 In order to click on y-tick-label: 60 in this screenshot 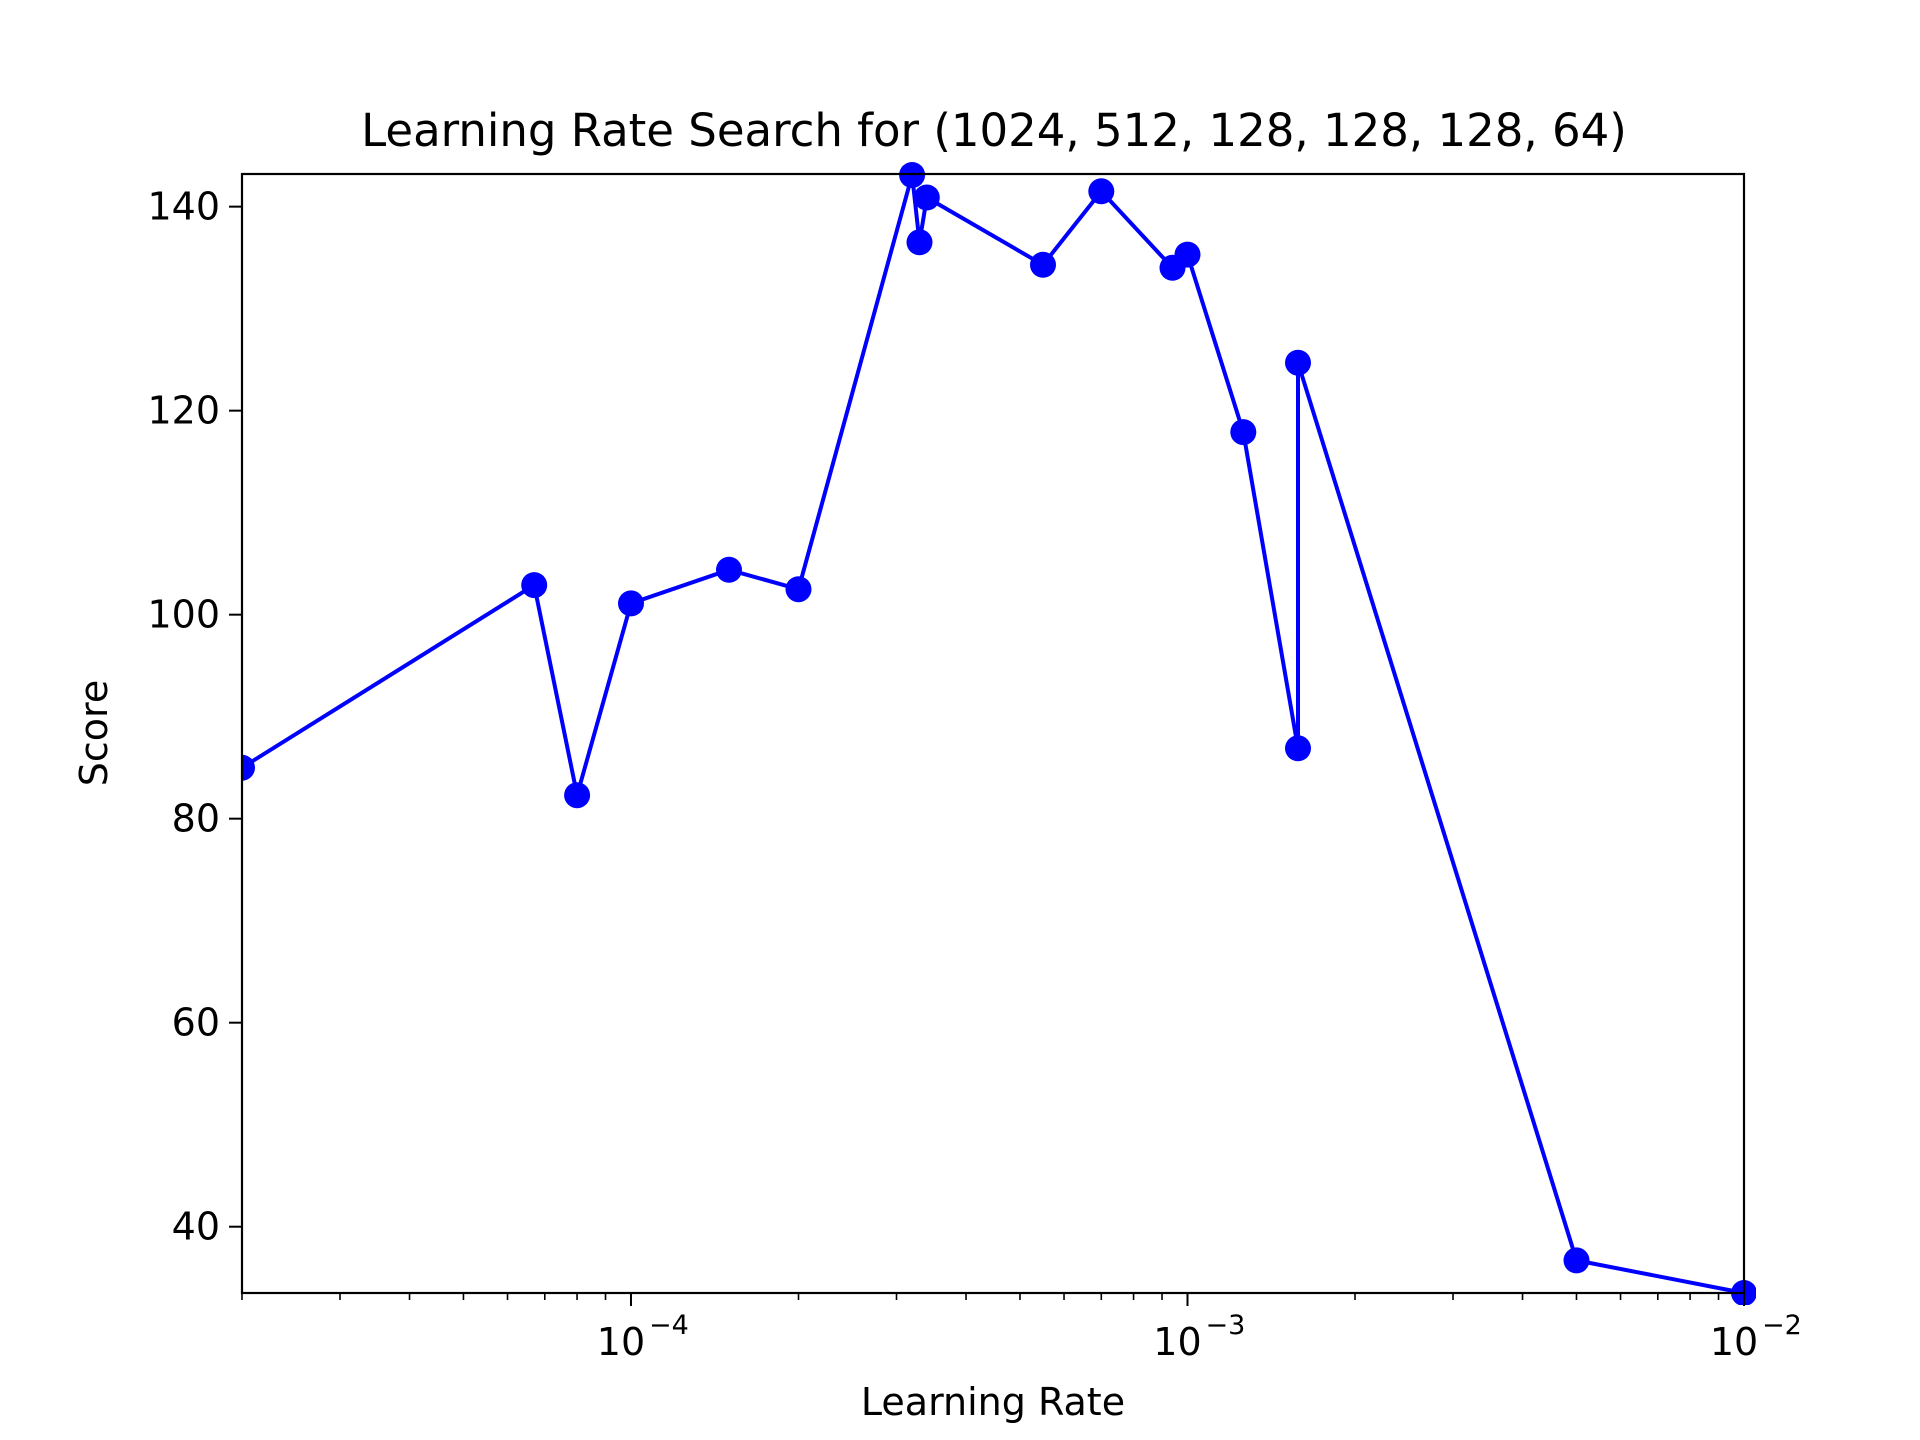, I will do `click(196, 1023)`.